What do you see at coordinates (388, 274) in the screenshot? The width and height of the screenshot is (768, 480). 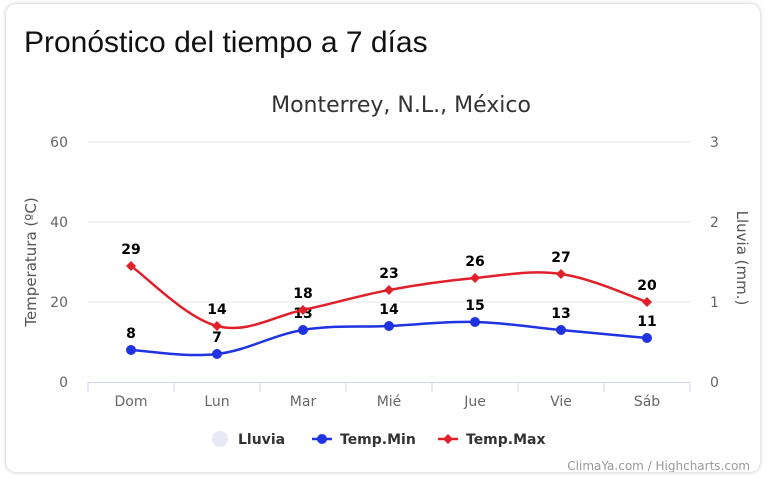 I see `data-label-temp-max: 23` at bounding box center [388, 274].